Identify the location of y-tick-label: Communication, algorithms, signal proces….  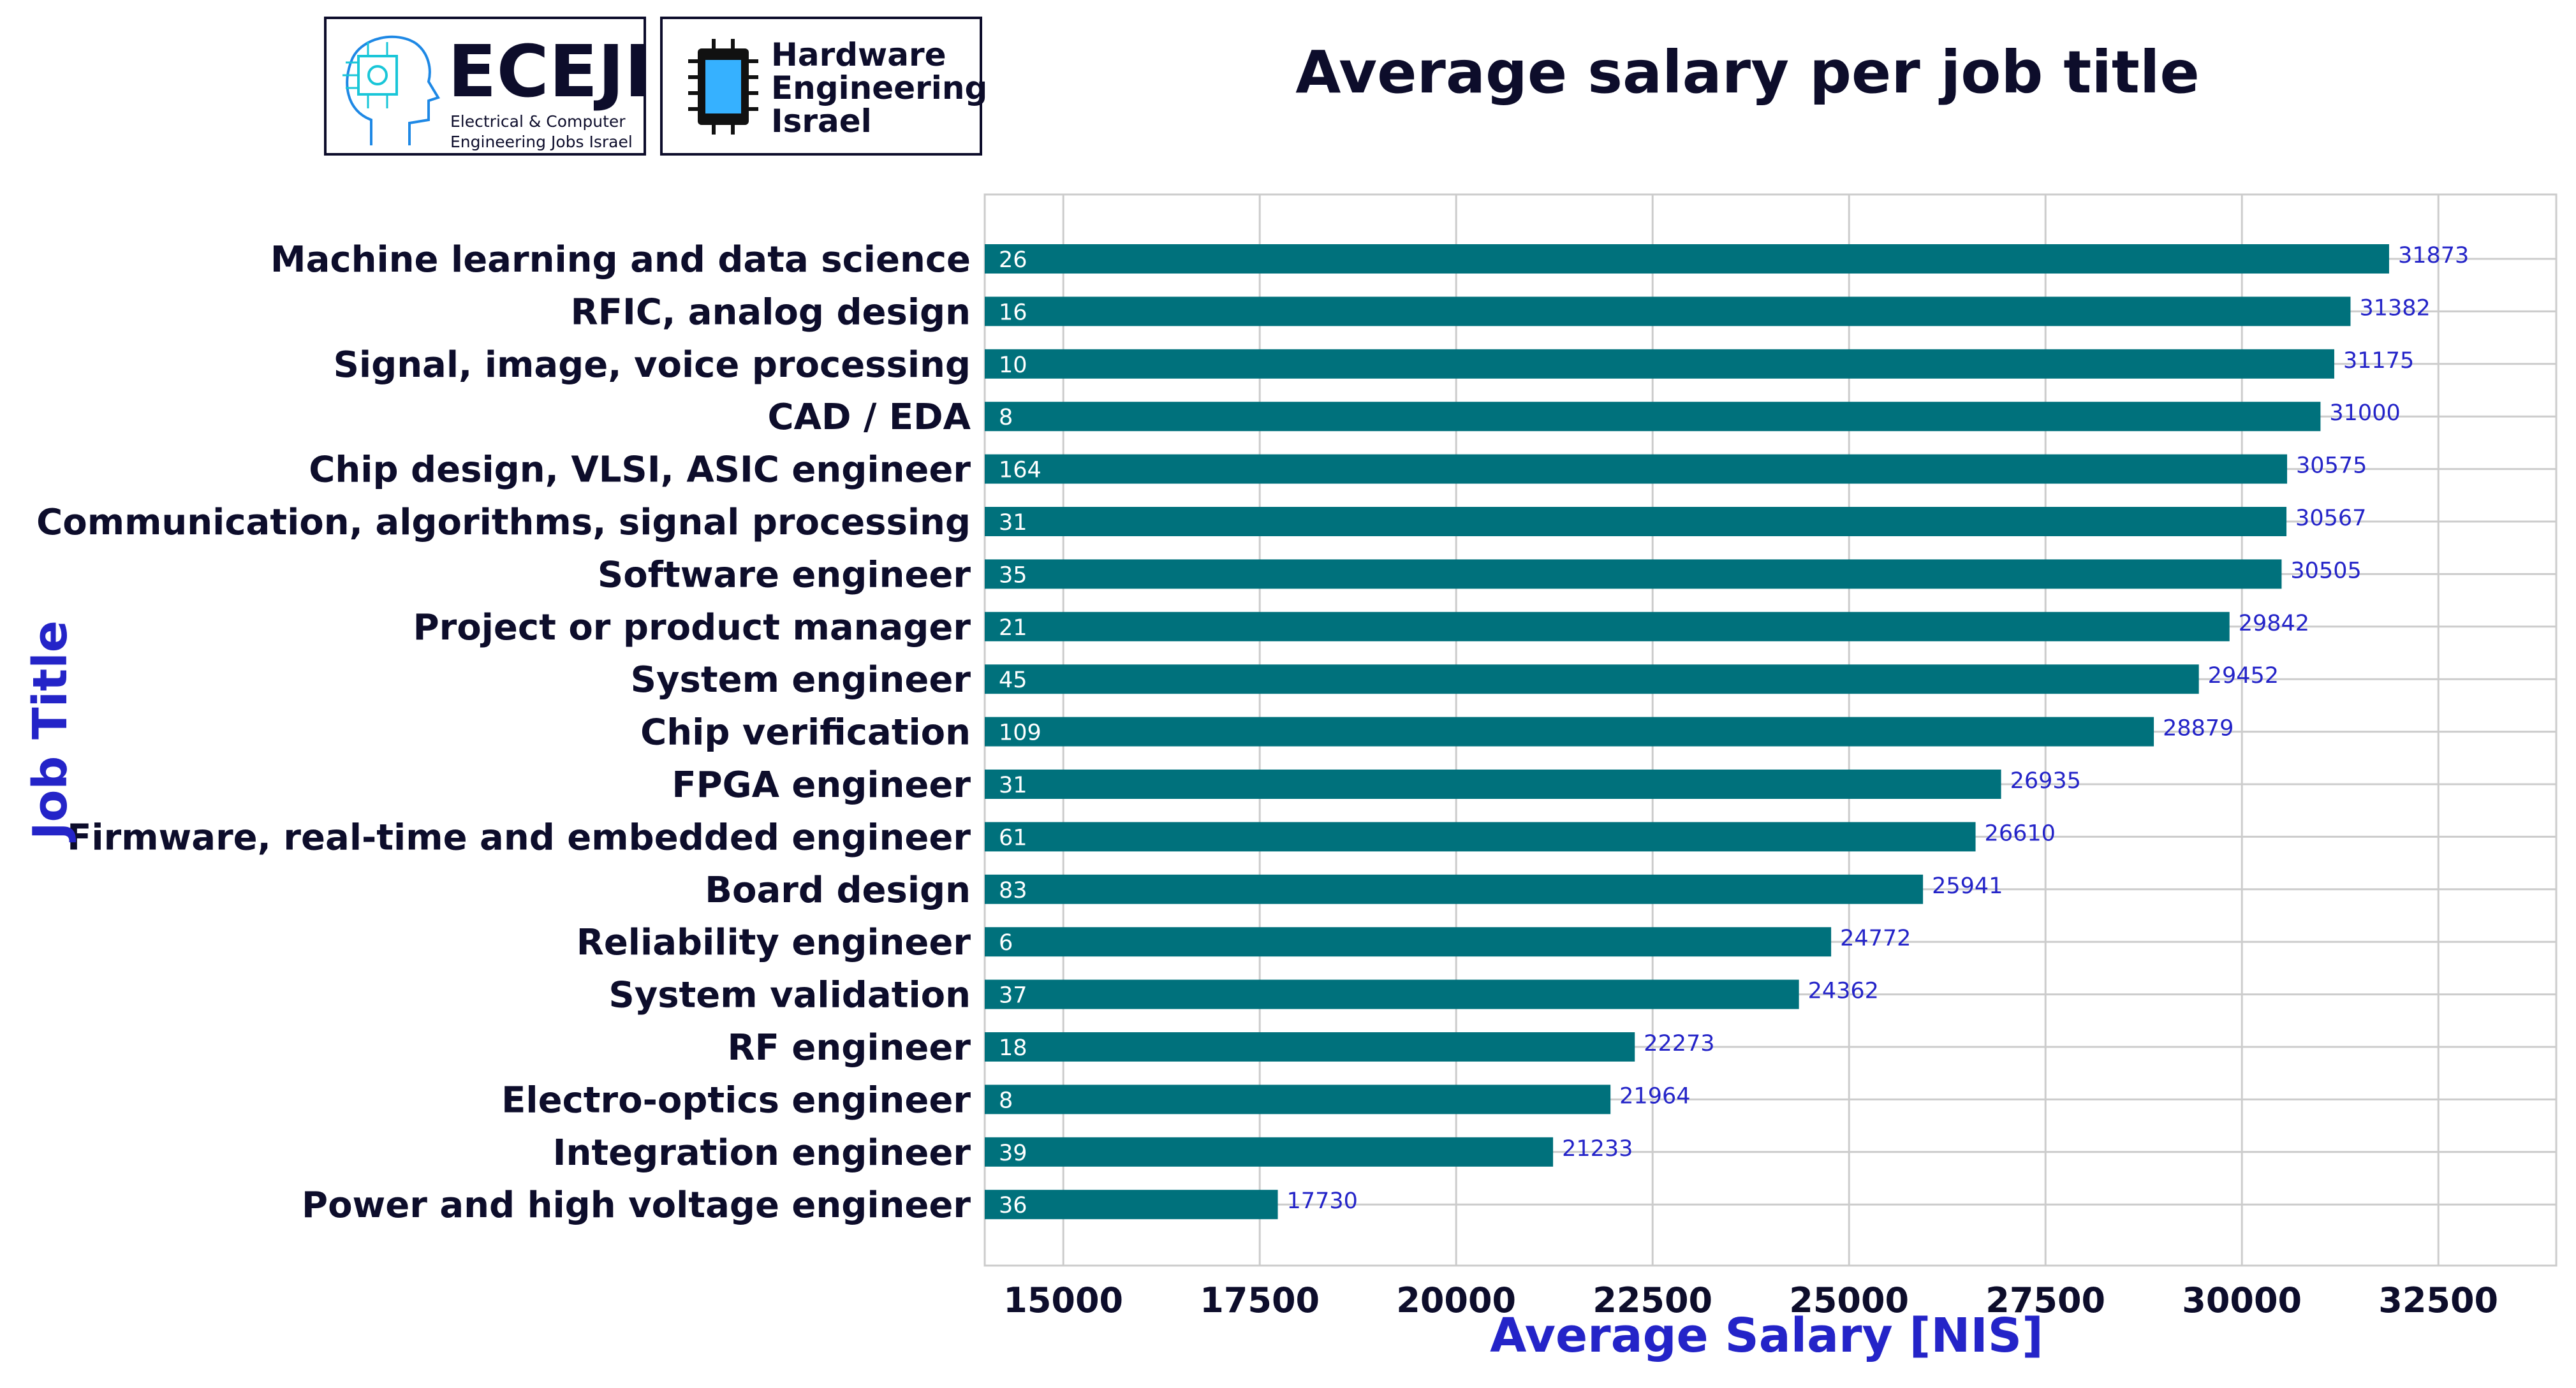
(503, 522).